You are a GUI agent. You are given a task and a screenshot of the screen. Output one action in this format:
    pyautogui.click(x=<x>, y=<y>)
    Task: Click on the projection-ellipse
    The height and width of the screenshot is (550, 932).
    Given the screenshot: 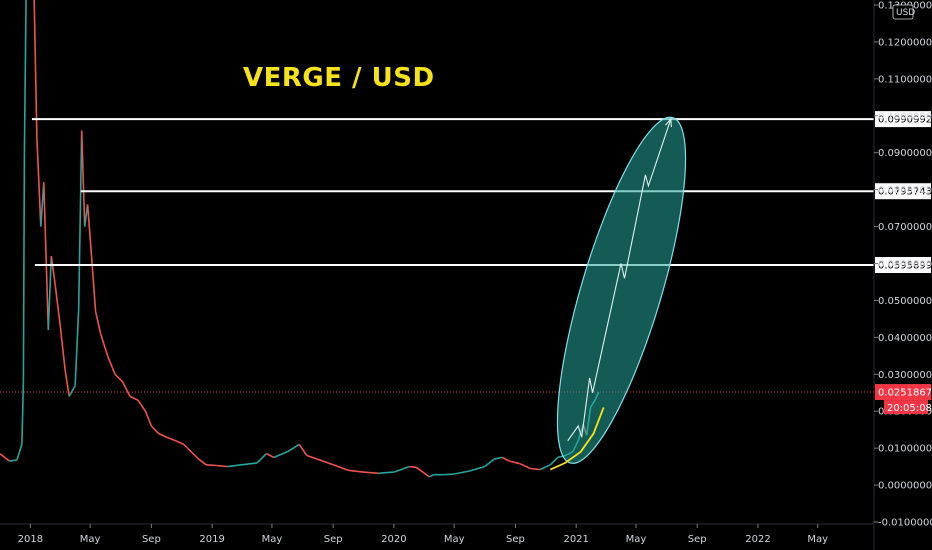 What is the action you would take?
    pyautogui.click(x=621, y=290)
    